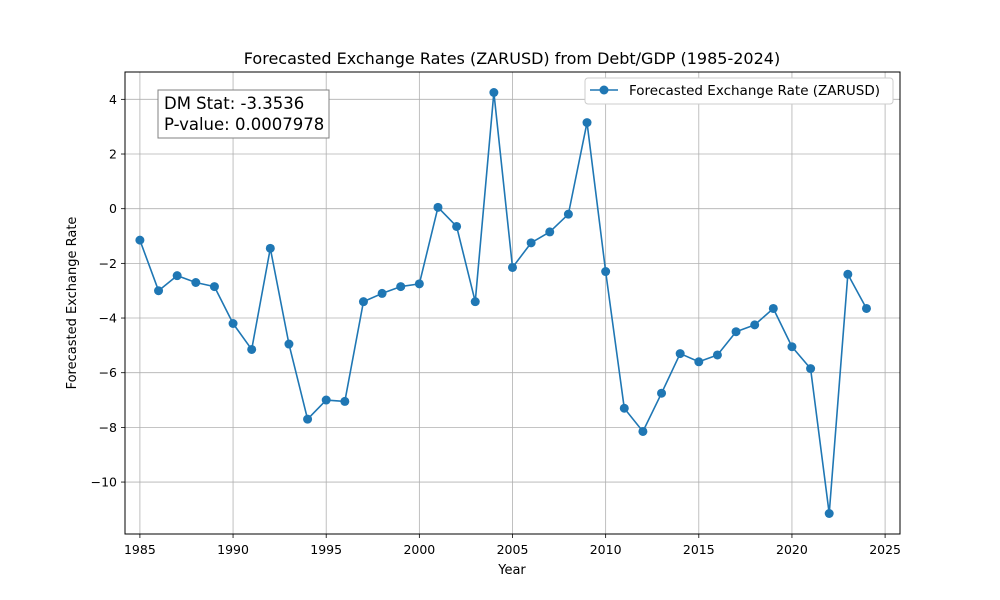 The image size is (1000, 600). What do you see at coordinates (233, 549) in the screenshot?
I see `x-tick-label: 1990` at bounding box center [233, 549].